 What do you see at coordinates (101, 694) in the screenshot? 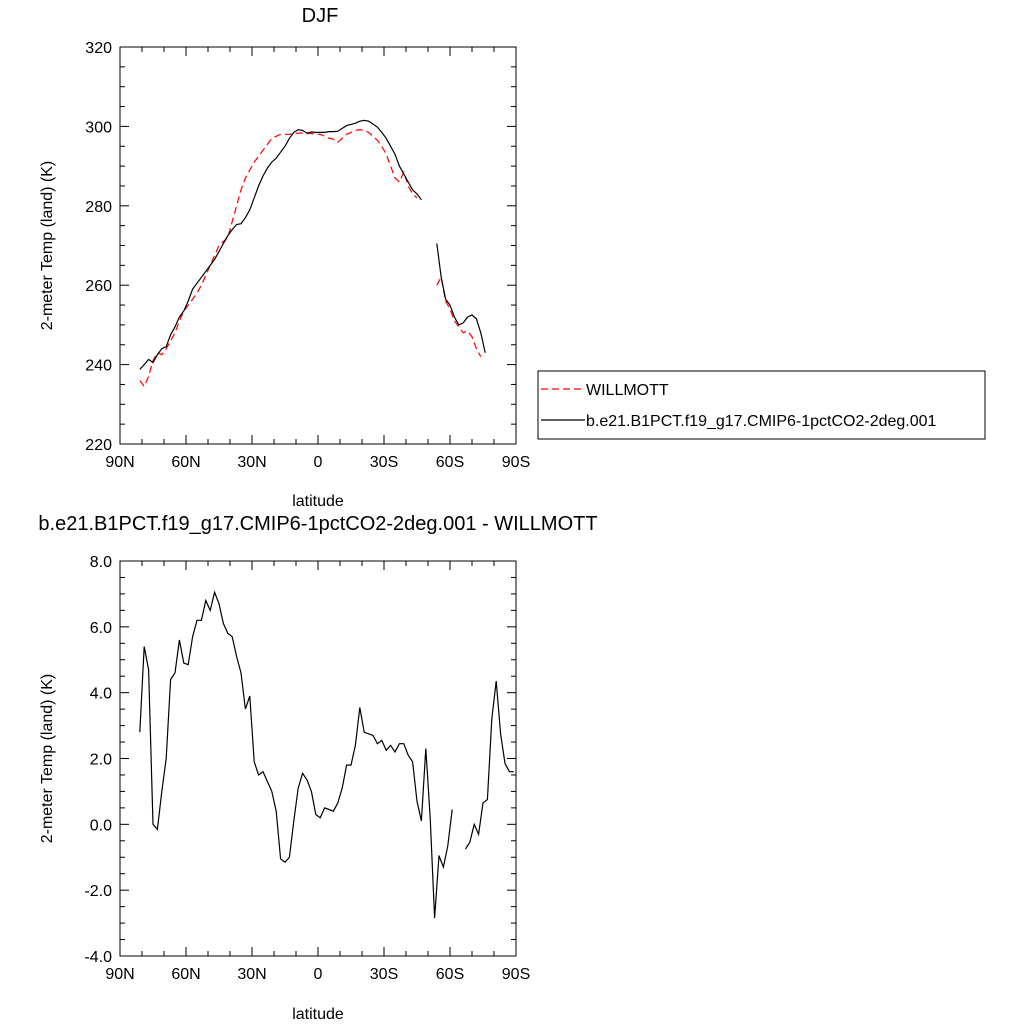
I see `y-tick-label: 4.0` at bounding box center [101, 694].